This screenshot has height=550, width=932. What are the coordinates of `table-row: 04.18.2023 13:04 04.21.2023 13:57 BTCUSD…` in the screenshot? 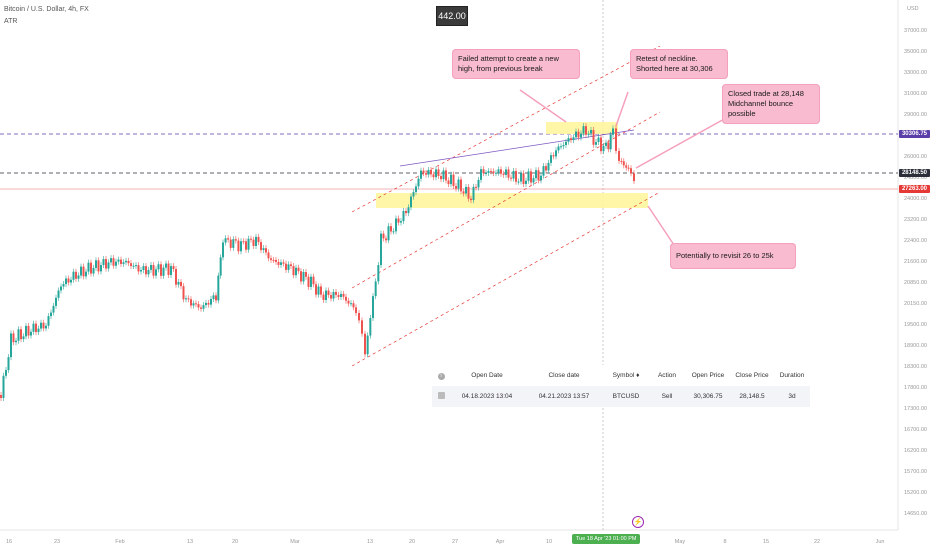 It's located at (621, 396).